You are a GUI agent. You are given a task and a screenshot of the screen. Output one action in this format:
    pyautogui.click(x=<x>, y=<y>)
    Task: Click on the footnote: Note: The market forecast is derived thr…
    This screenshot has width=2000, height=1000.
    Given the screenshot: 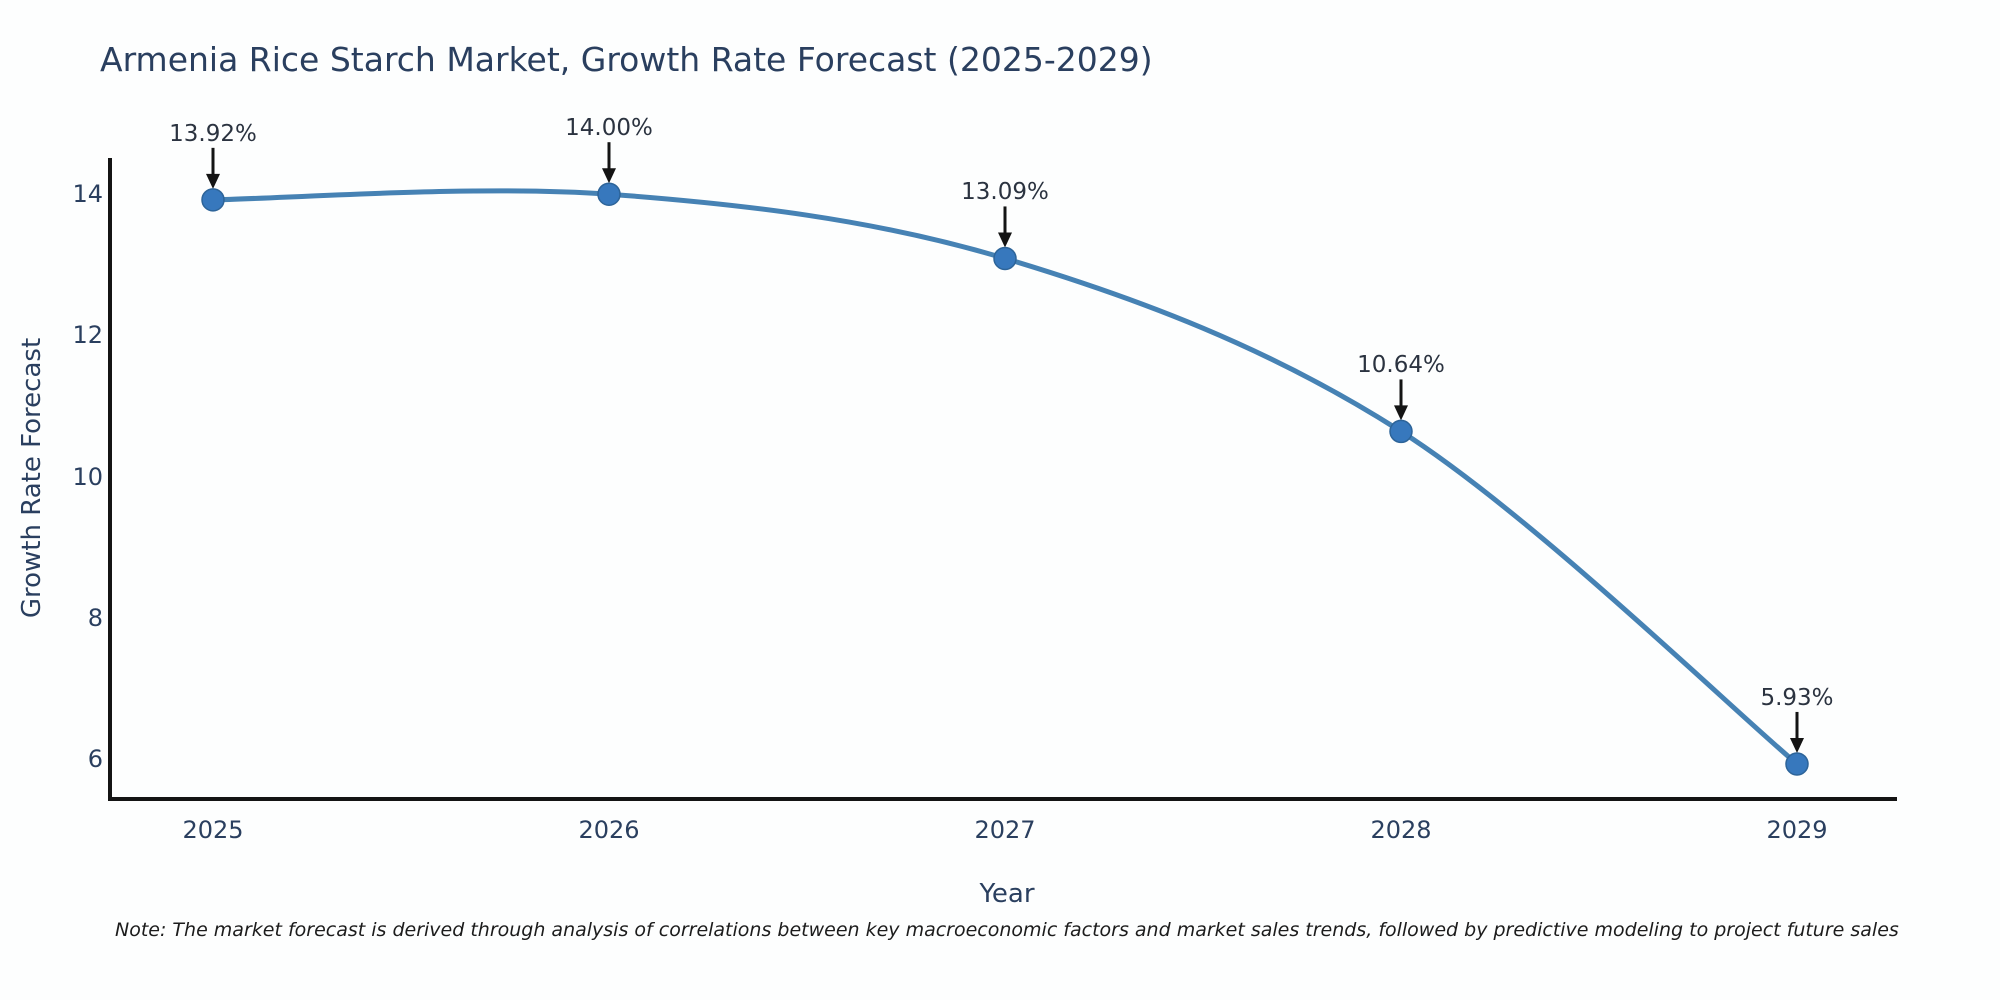 What is the action you would take?
    pyautogui.click(x=1007, y=930)
    